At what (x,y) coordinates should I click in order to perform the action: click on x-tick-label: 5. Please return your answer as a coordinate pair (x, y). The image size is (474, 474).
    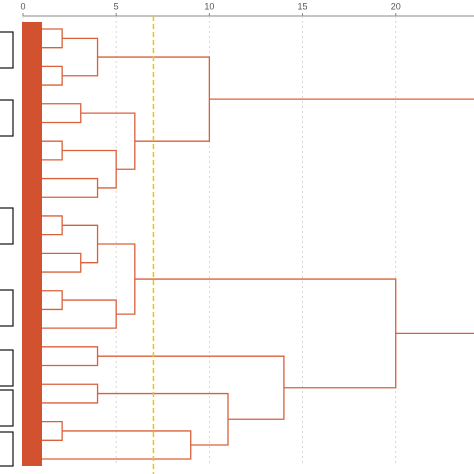
    Looking at the image, I should click on (116, 6).